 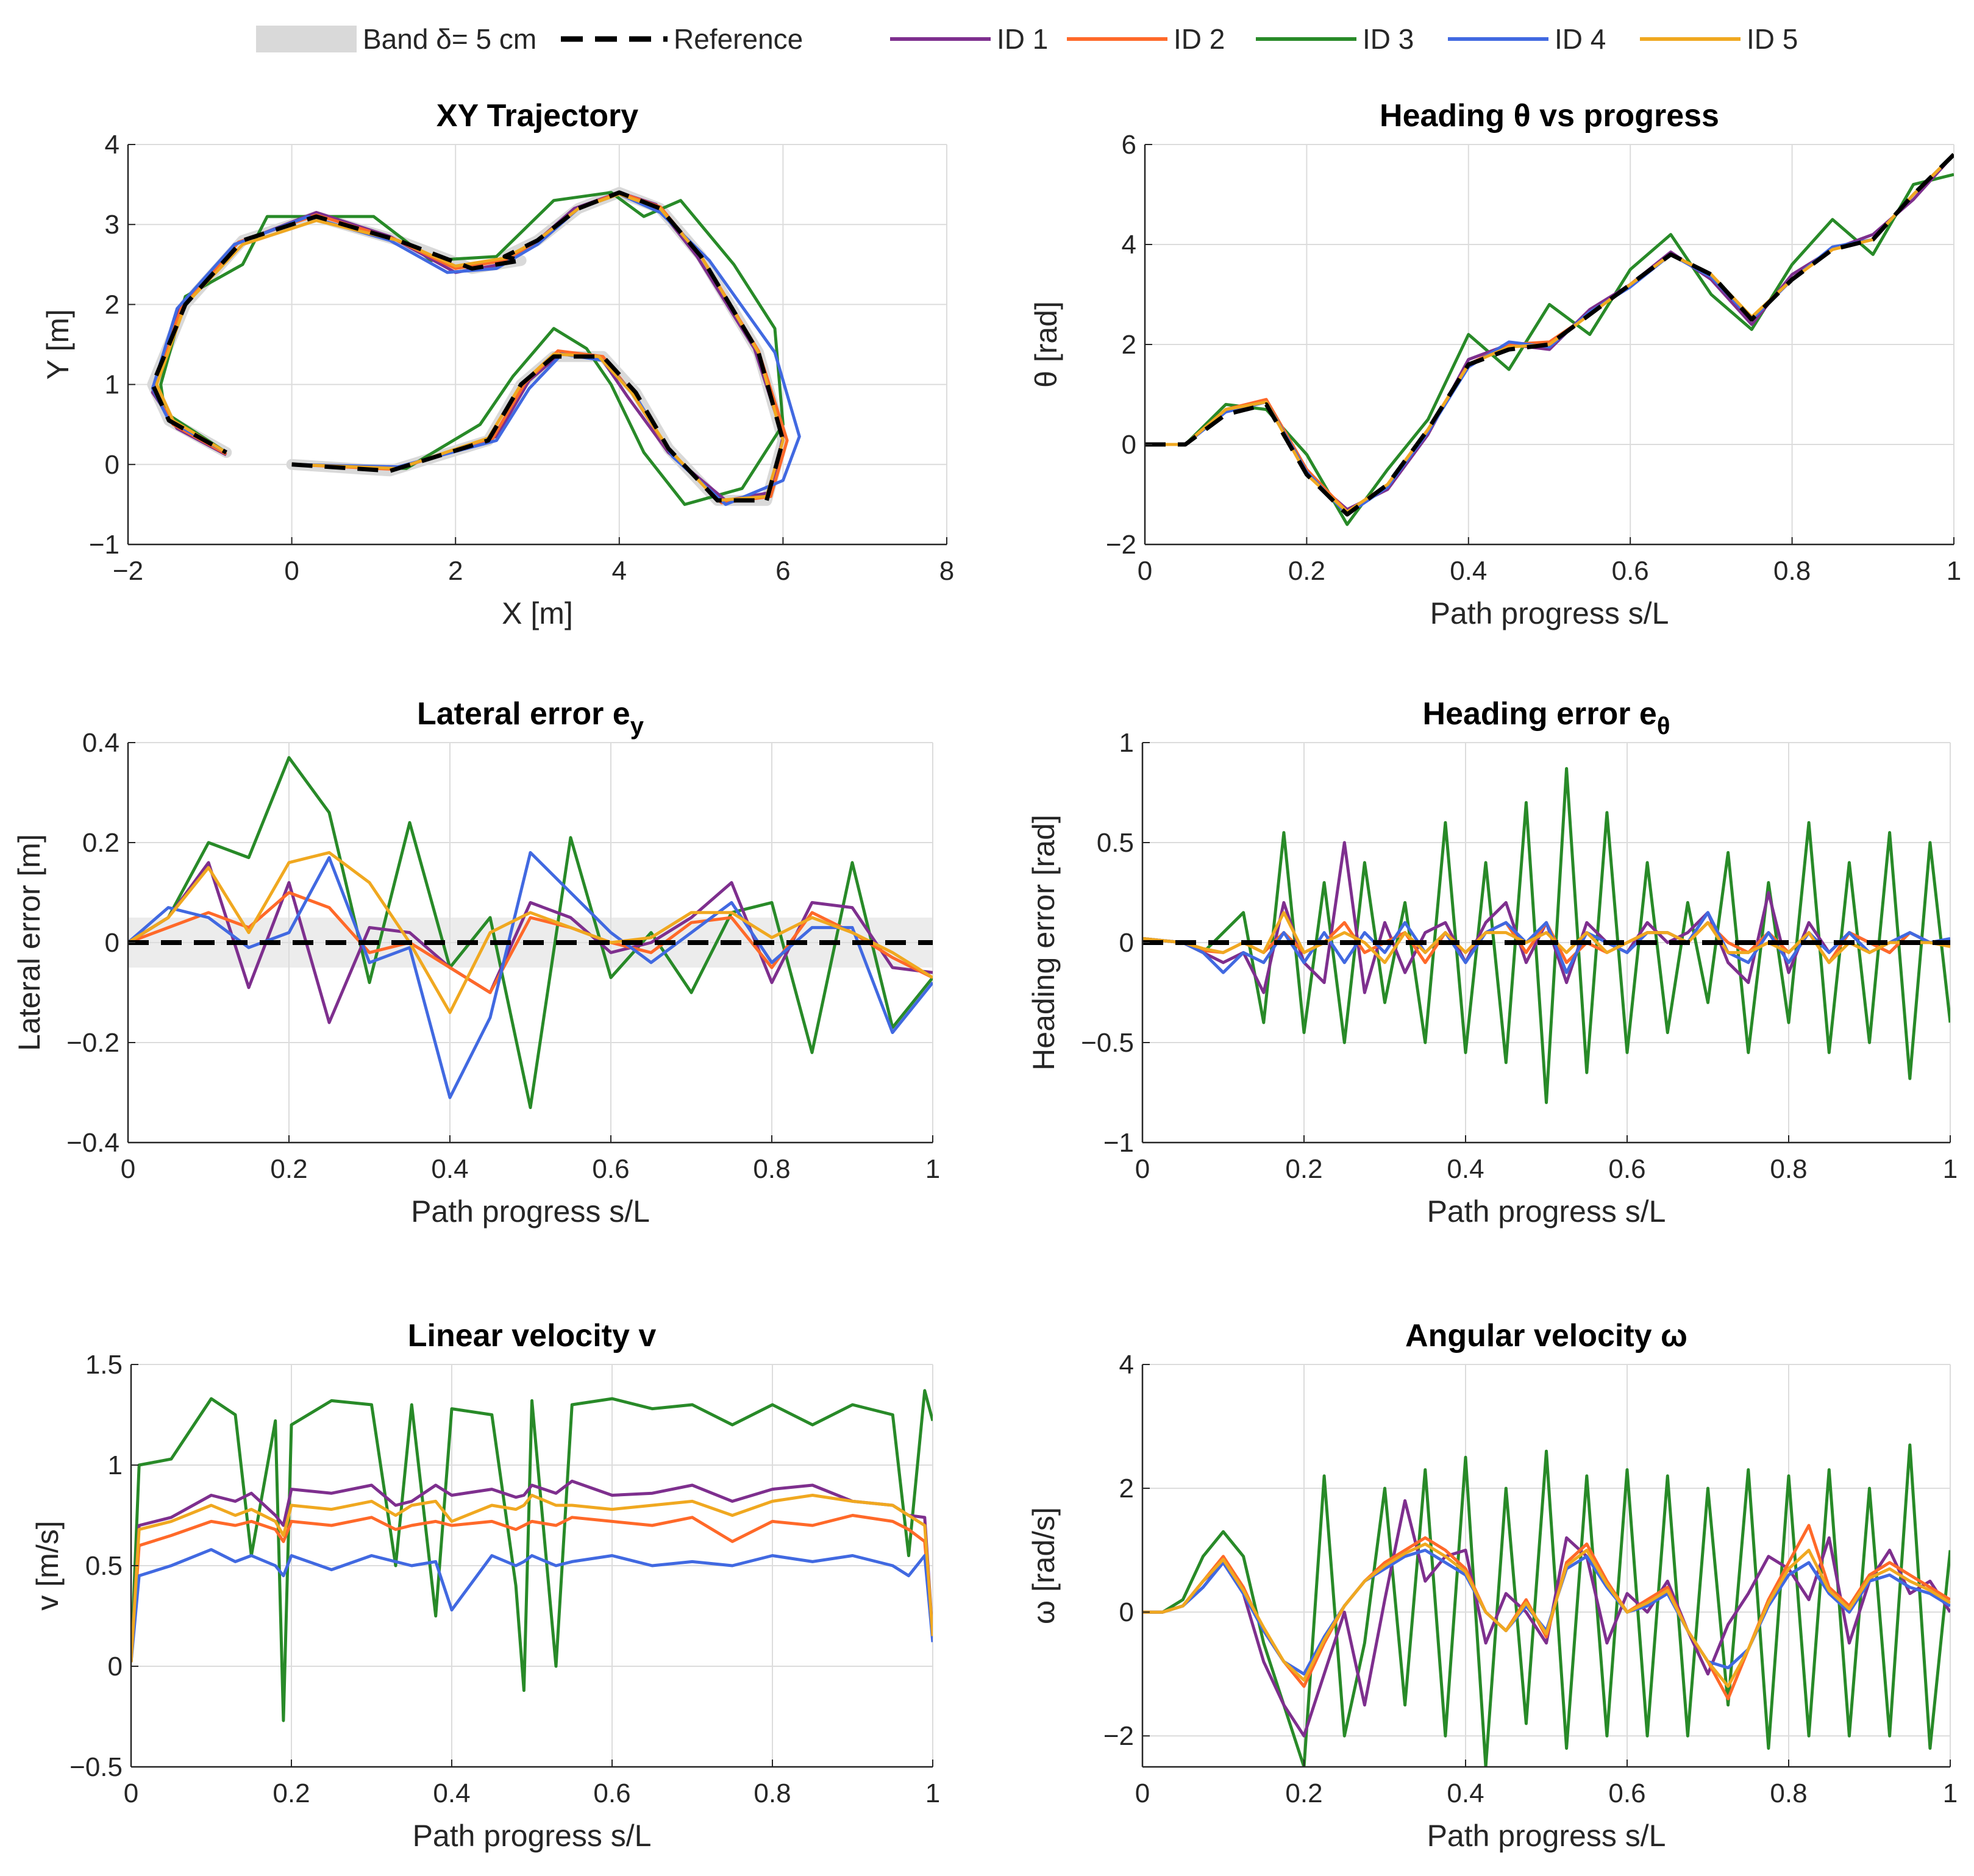 What do you see at coordinates (1527, 39) in the screenshot?
I see `legend-entry-id-4: ID 4` at bounding box center [1527, 39].